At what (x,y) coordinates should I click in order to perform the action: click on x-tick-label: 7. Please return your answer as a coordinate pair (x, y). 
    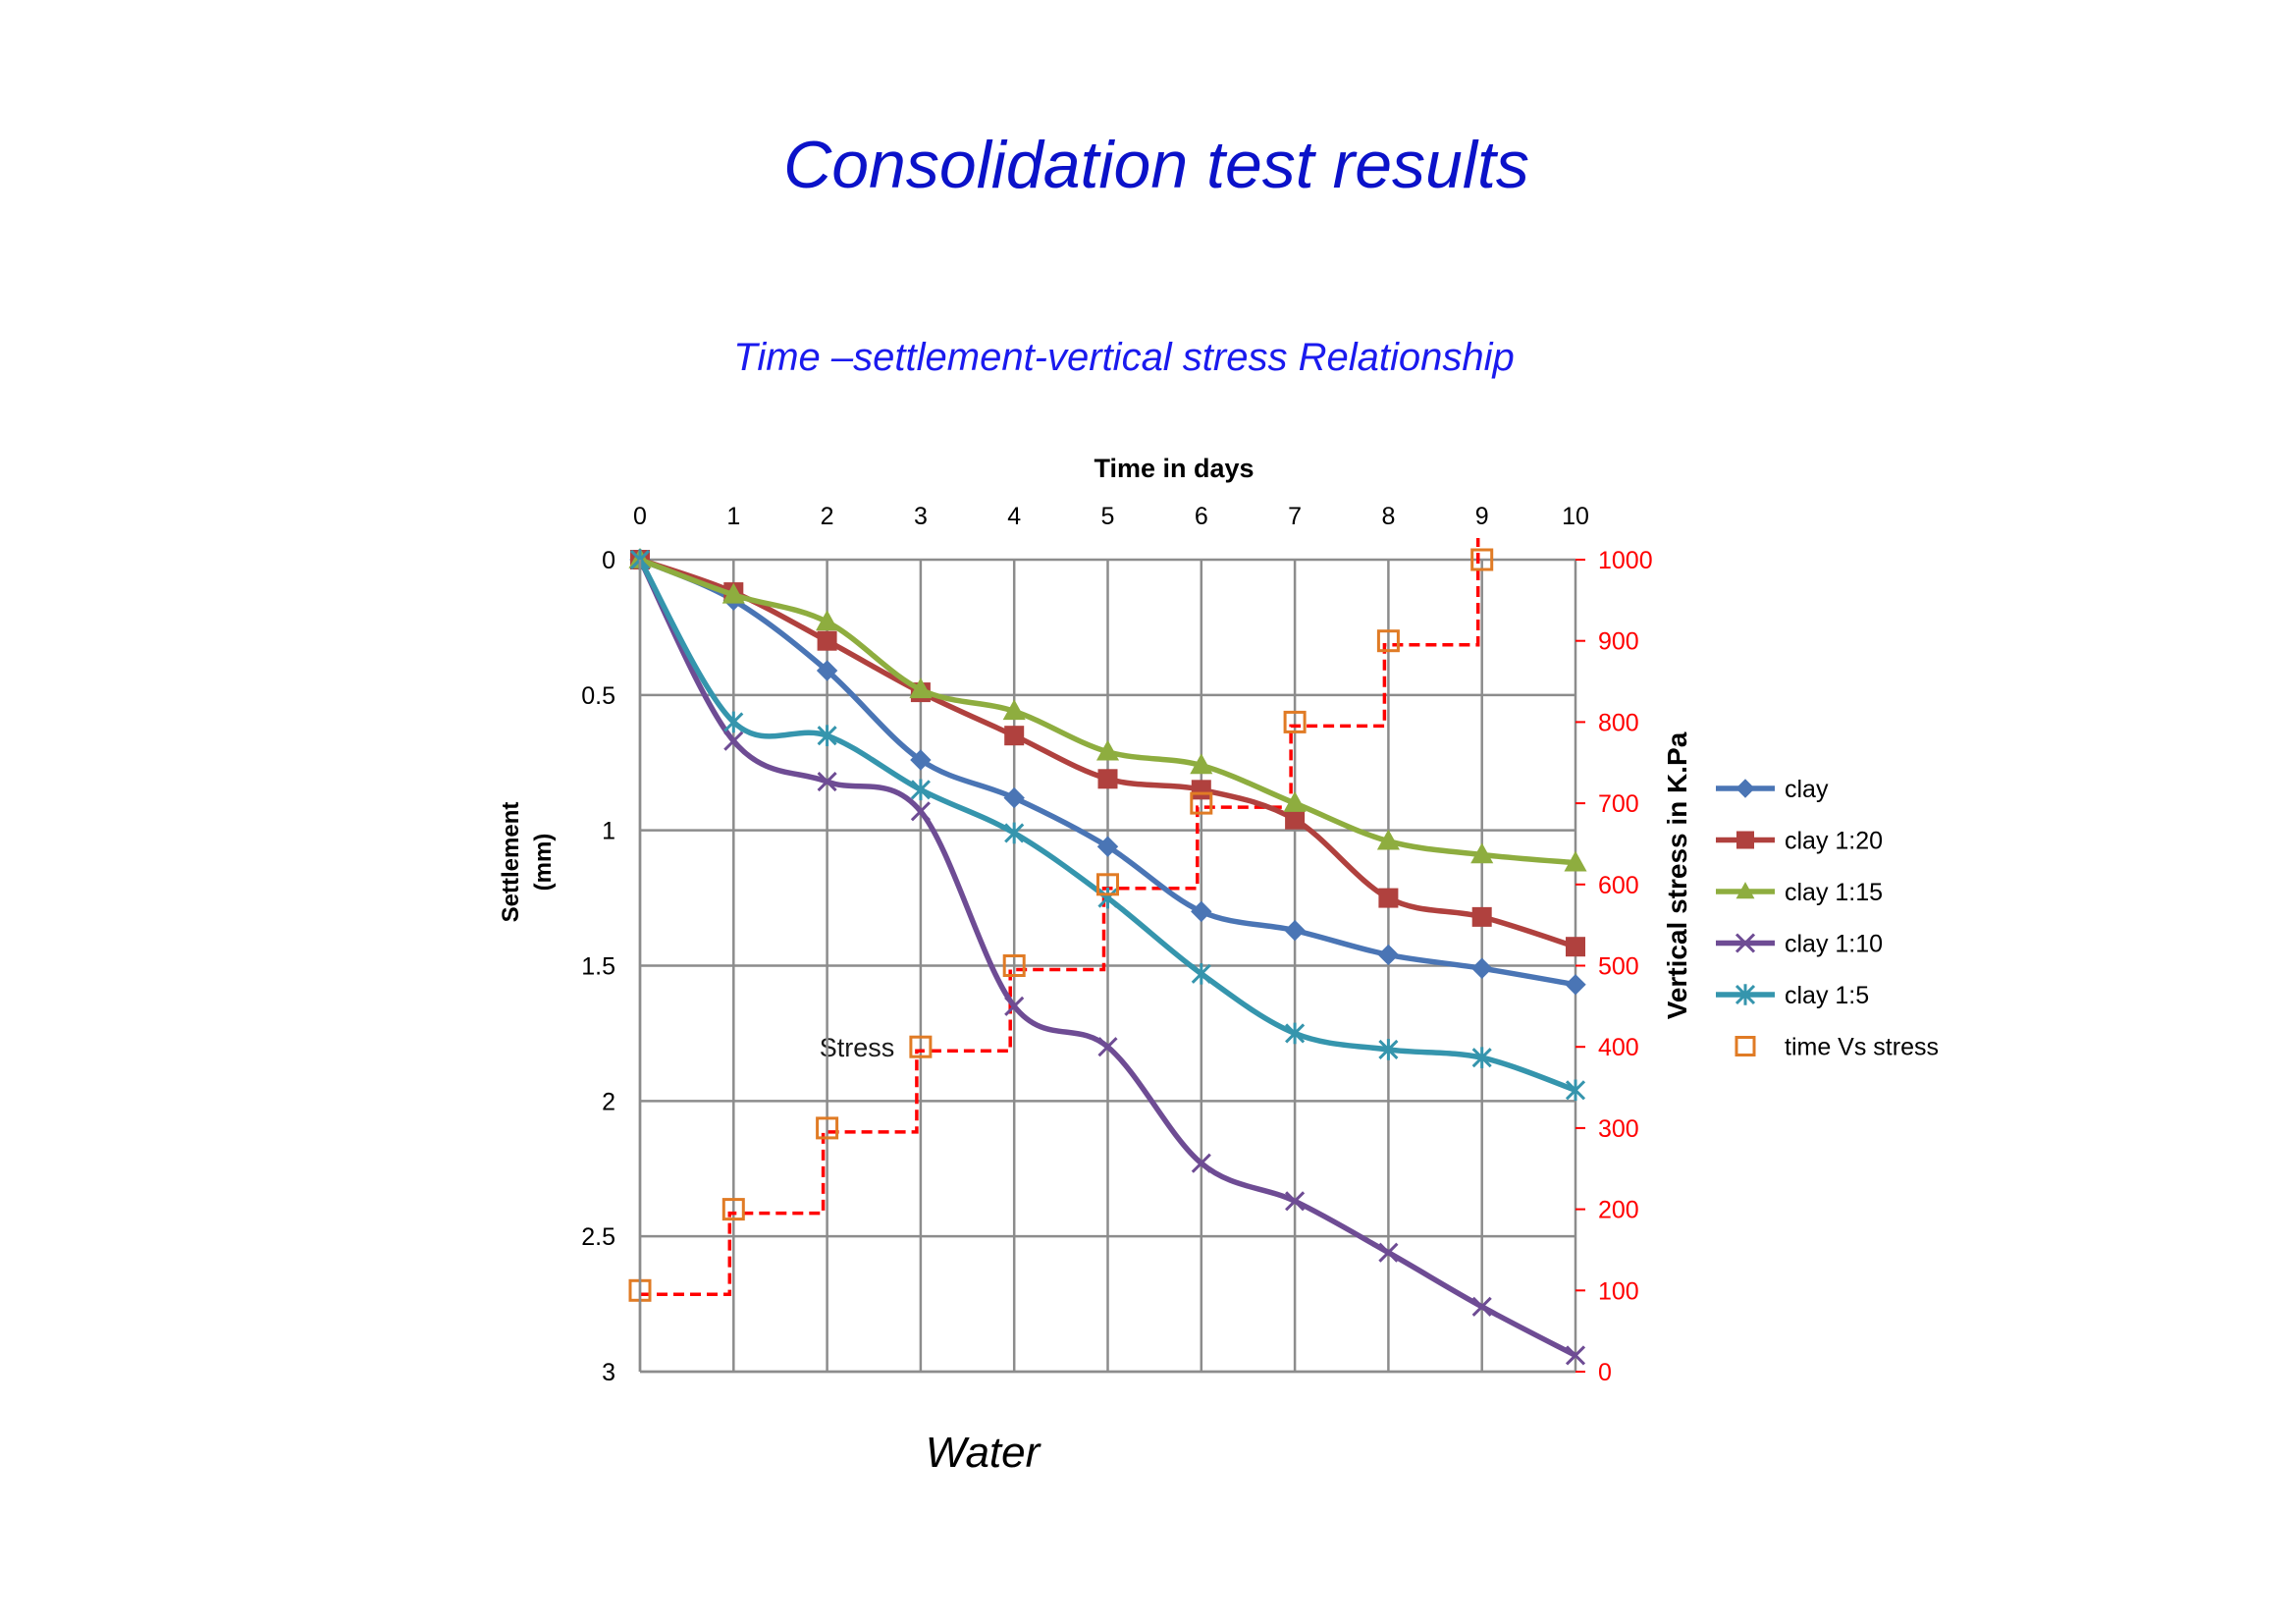
    Looking at the image, I should click on (1295, 516).